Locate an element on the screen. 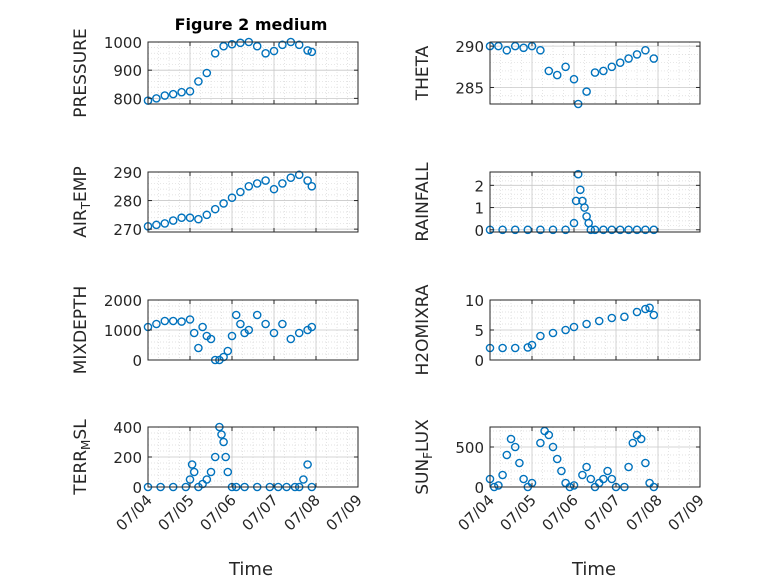  y-axis-label: PRESSURE is located at coordinates (81, 72).